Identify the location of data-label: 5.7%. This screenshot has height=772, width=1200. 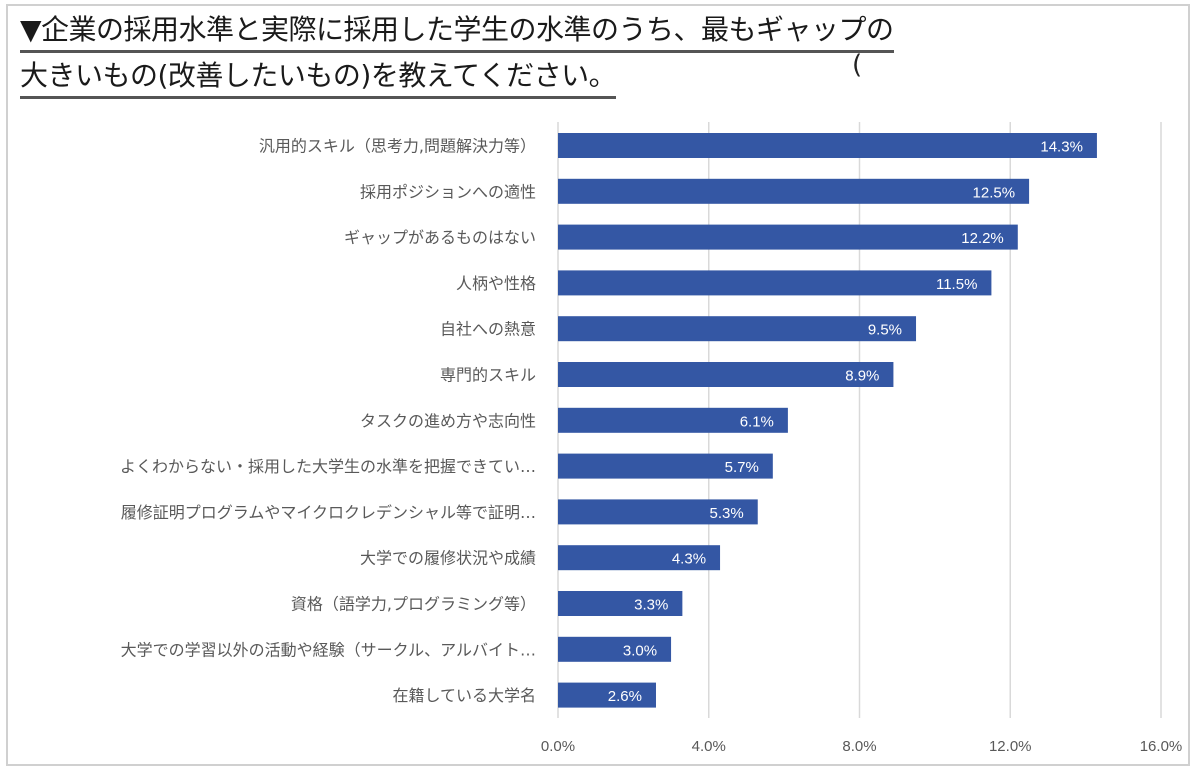
(742, 467).